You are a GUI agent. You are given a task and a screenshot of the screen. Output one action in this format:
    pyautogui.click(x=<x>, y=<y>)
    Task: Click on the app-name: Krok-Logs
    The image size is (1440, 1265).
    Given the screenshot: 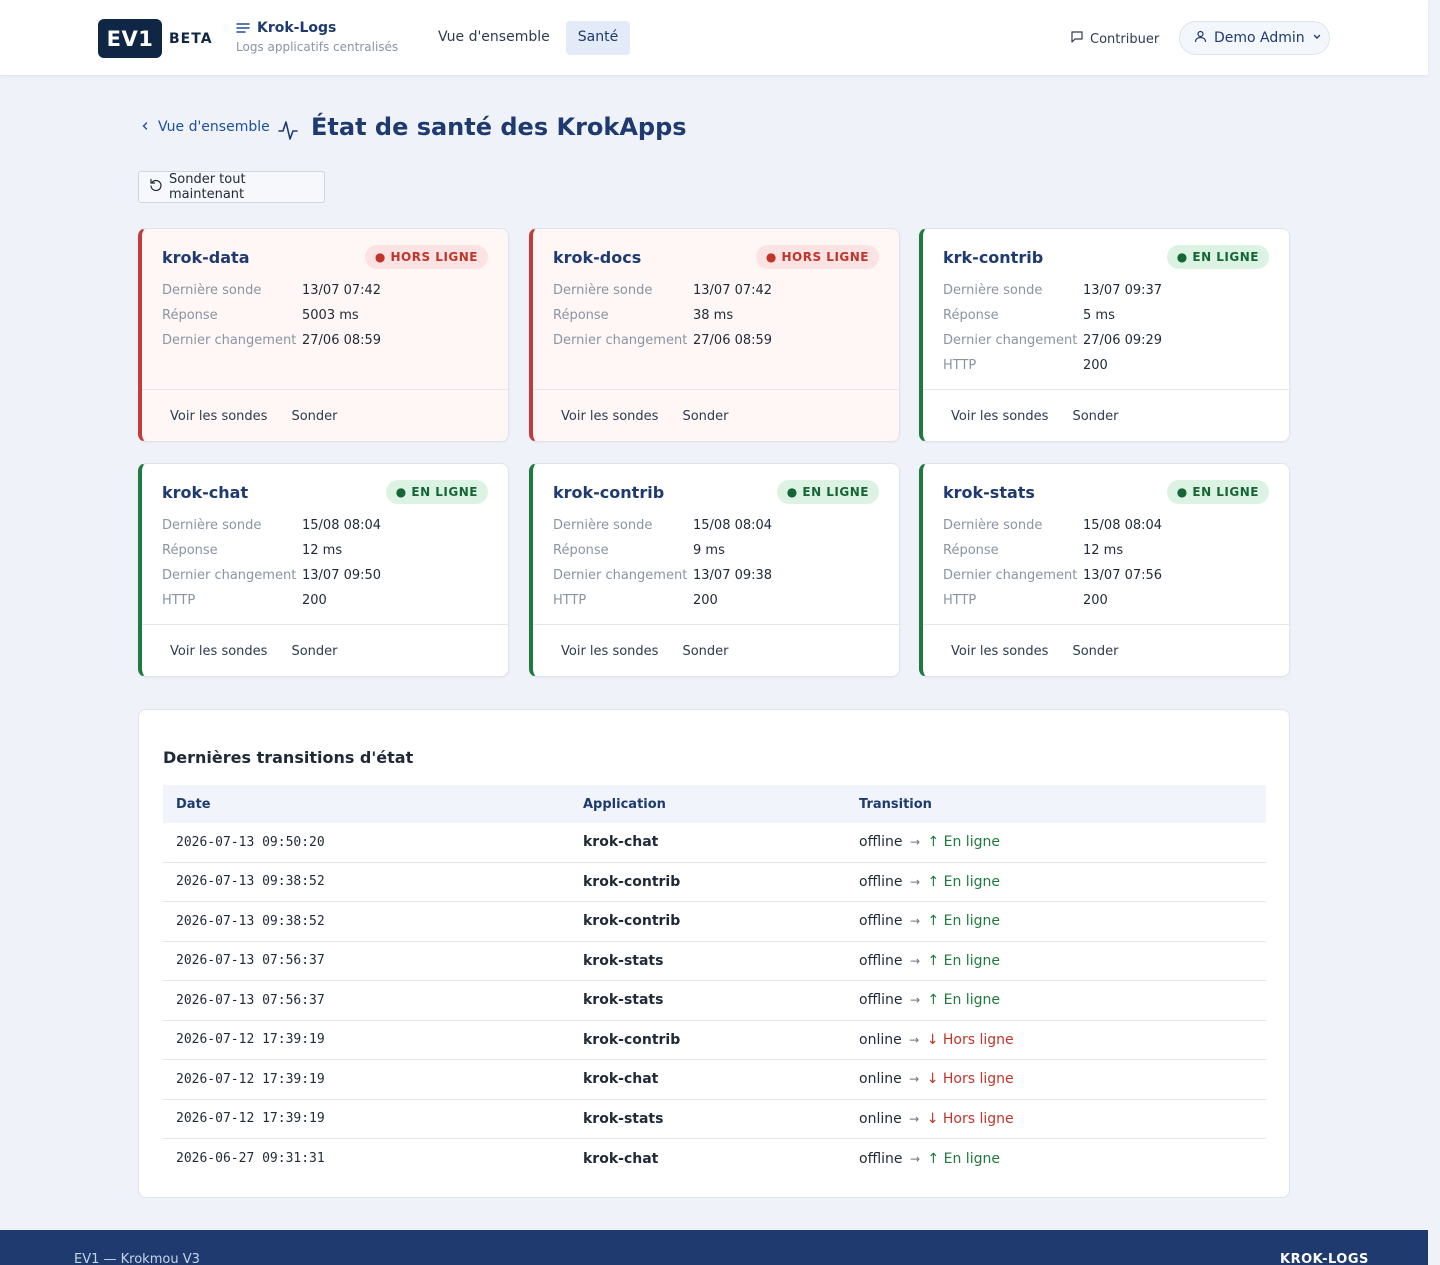 What is the action you would take?
    pyautogui.click(x=317, y=28)
    